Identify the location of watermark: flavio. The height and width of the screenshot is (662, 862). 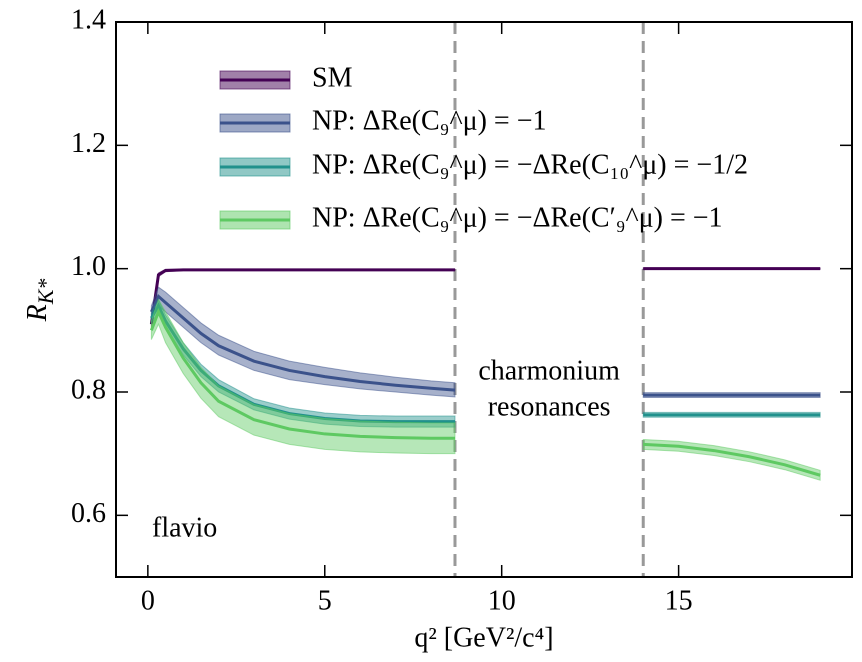
(184, 527).